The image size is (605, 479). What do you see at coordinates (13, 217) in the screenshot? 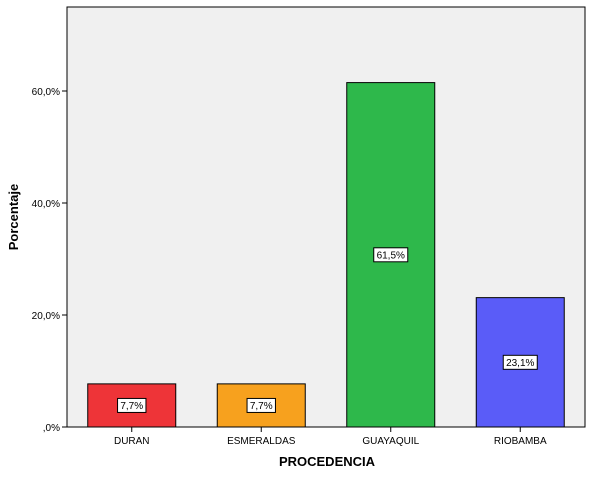
I see `y-axis-title: Porcentaje` at bounding box center [13, 217].